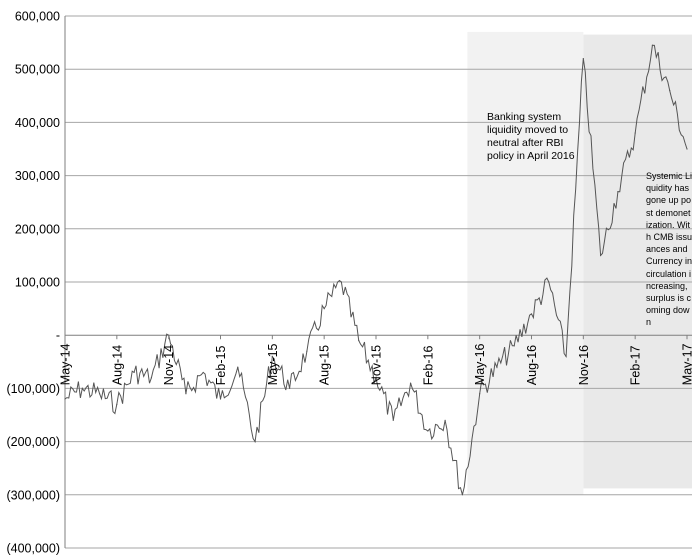  I want to click on y-tick-label: 500,000, so click(37, 70).